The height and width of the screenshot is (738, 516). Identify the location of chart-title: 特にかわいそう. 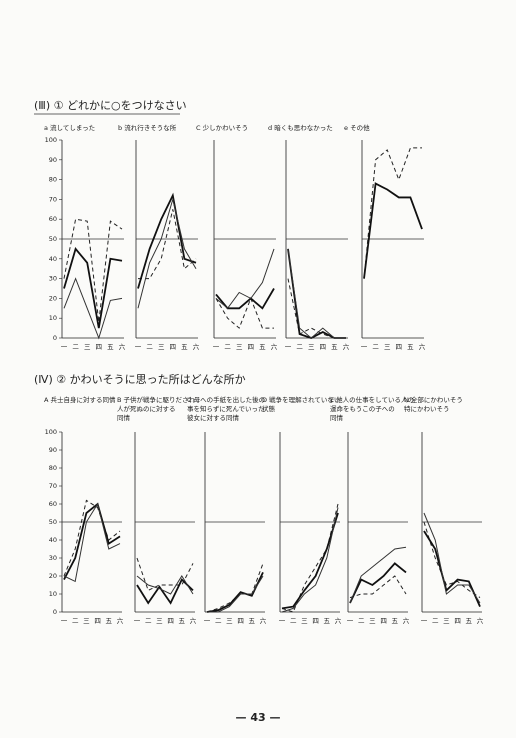
(427, 408).